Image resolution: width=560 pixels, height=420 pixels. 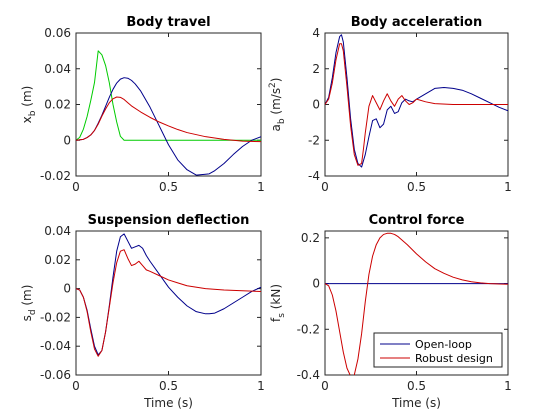 I want to click on chart-title: Body travel, so click(x=168, y=22).